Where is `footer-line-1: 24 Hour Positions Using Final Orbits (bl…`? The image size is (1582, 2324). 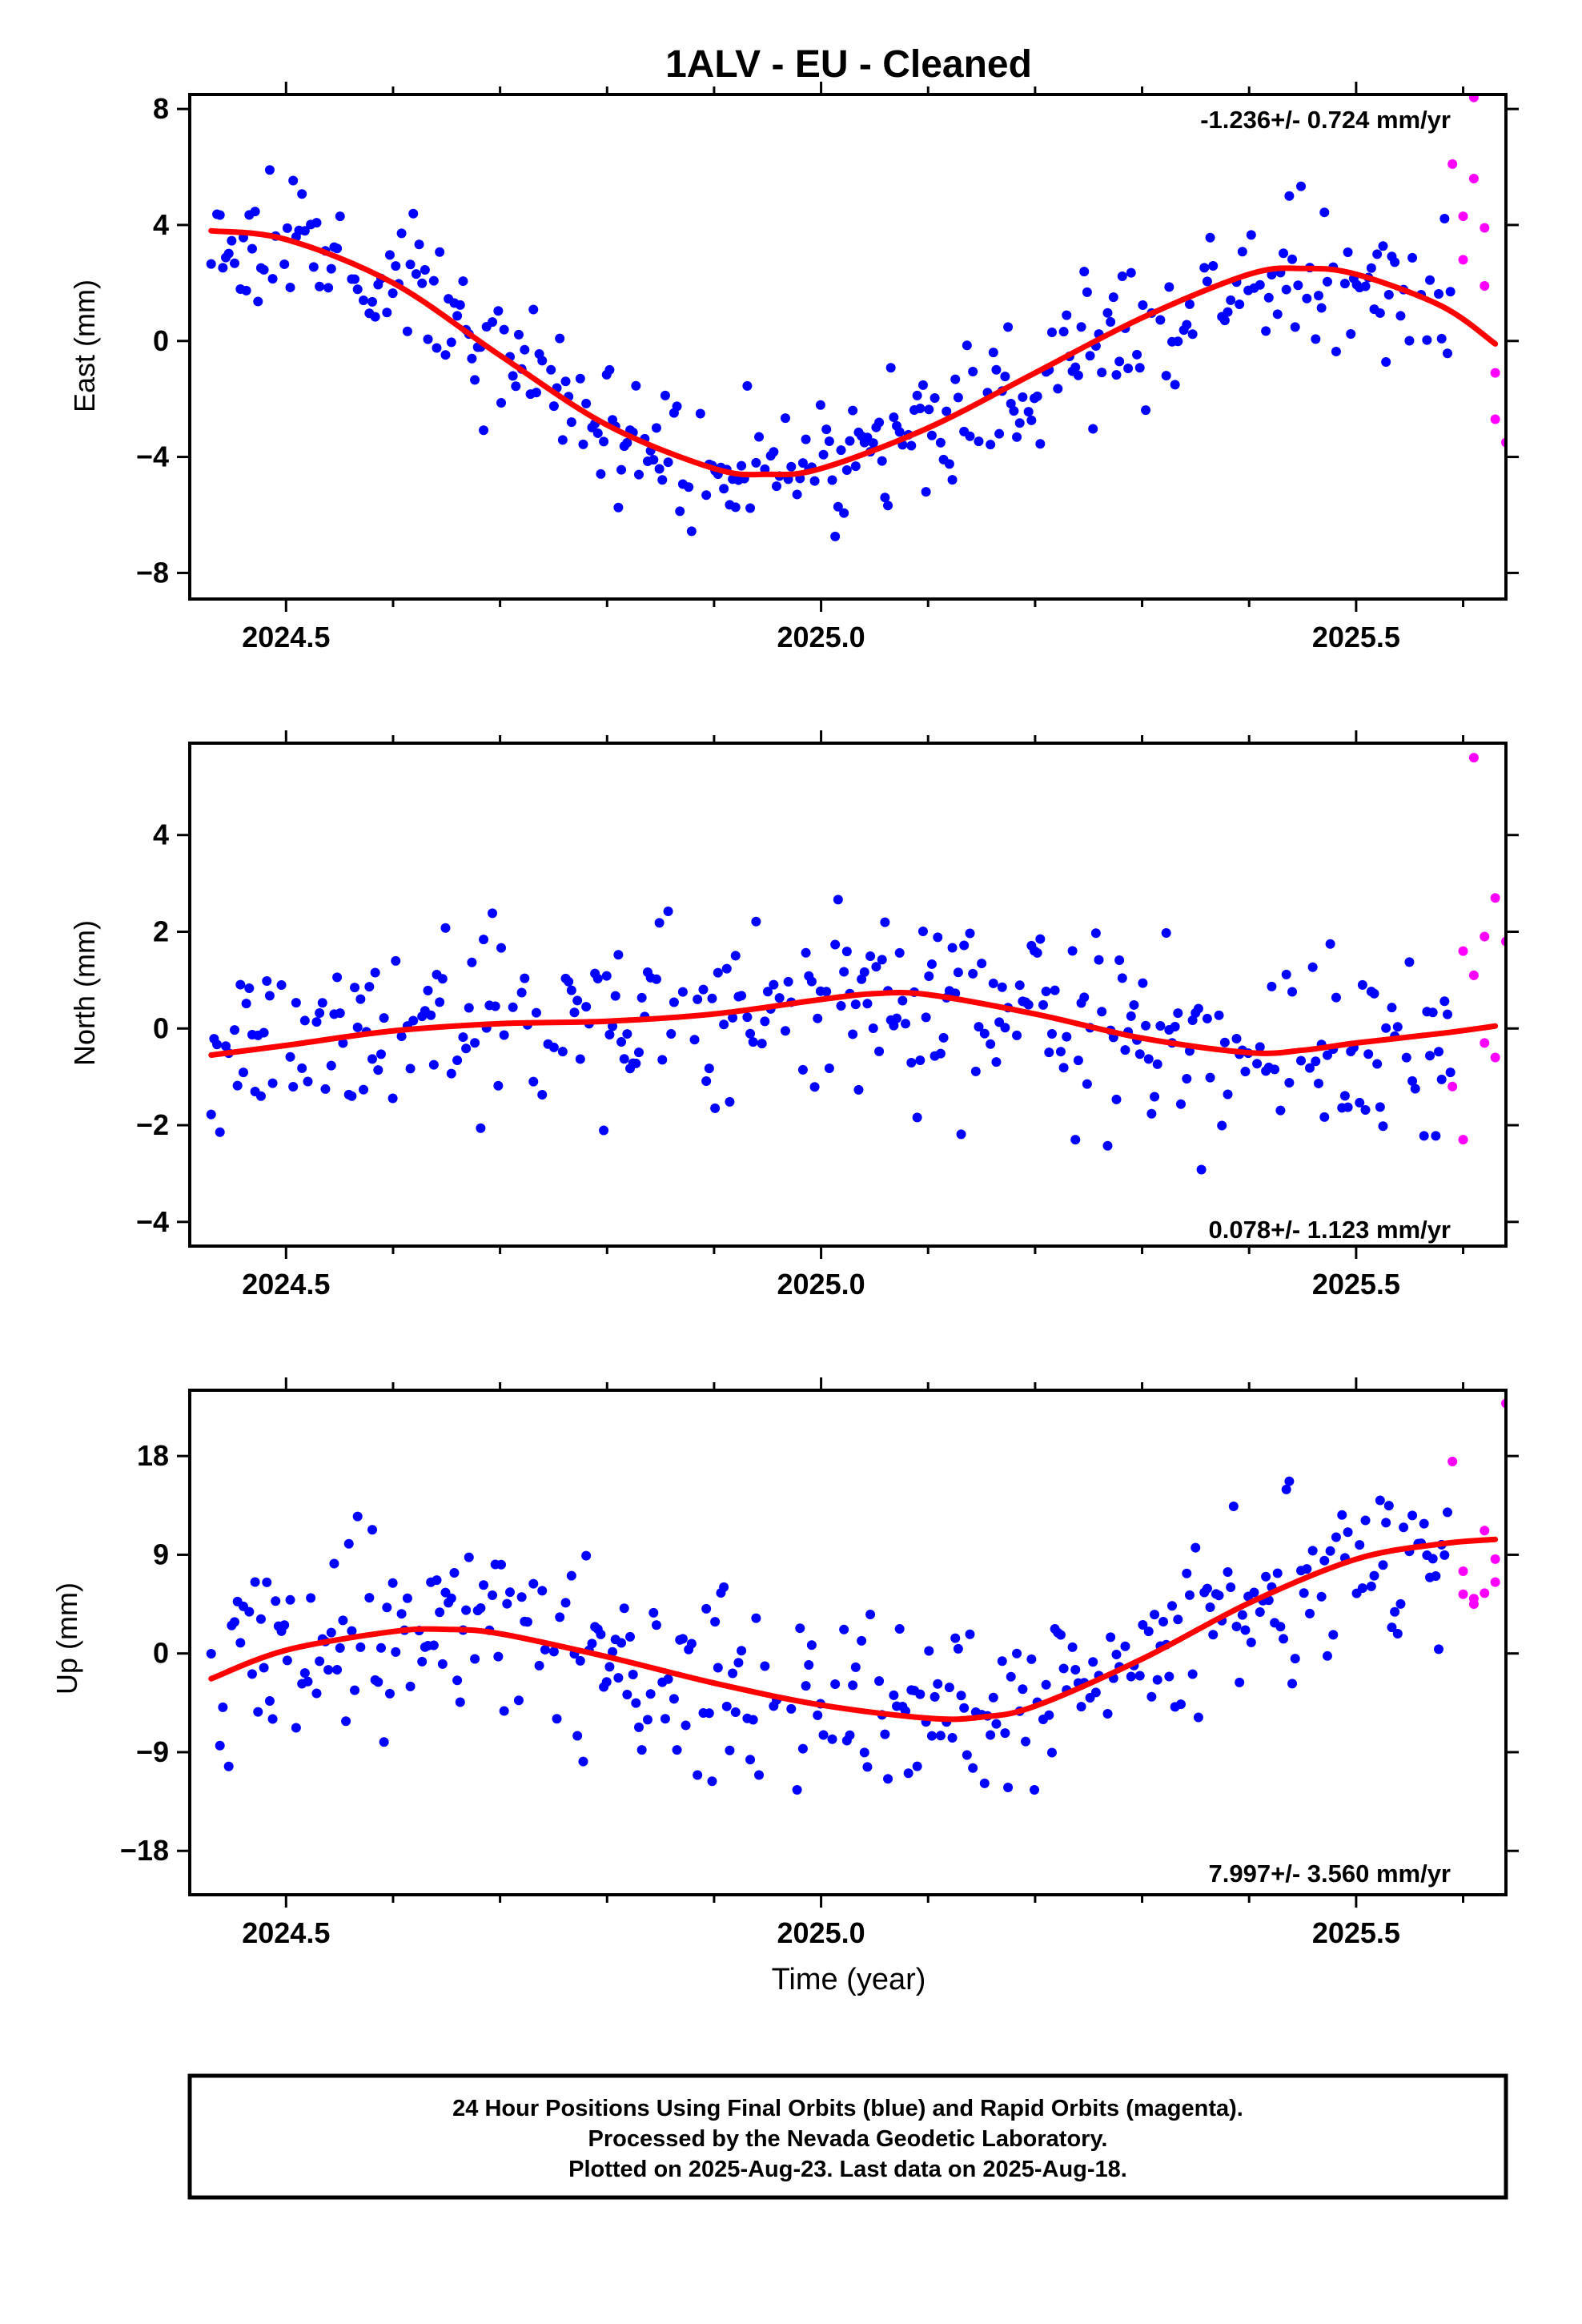
footer-line-1: 24 Hour Positions Using Final Orbits (bl… is located at coordinates (847, 2108).